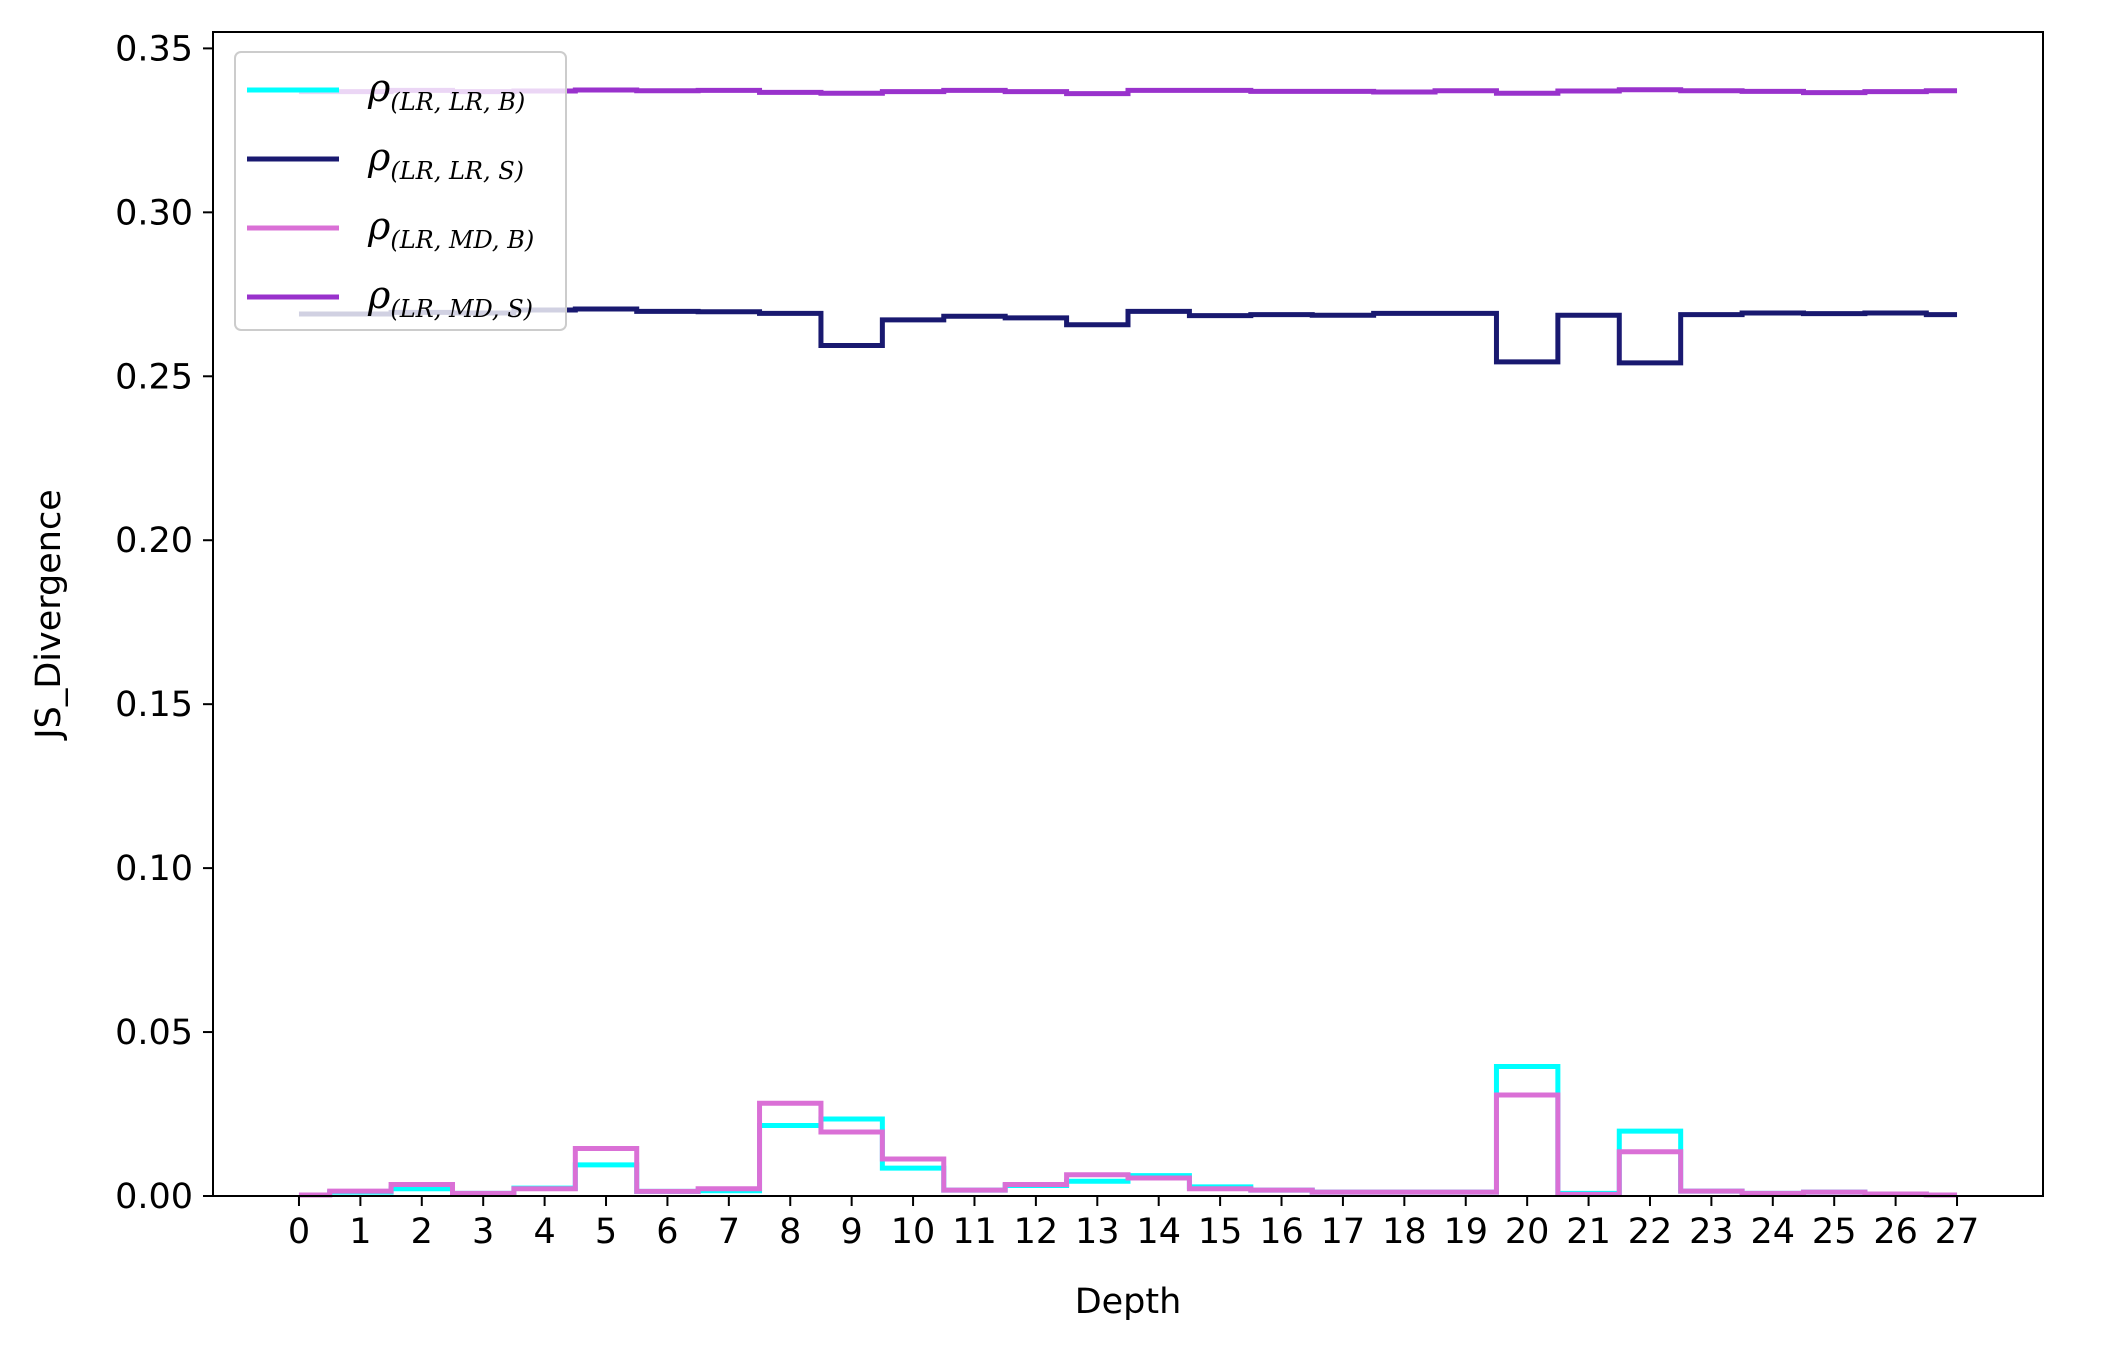 This screenshot has width=2101, height=1347. What do you see at coordinates (913, 1232) in the screenshot?
I see `x-tick-label: 10` at bounding box center [913, 1232].